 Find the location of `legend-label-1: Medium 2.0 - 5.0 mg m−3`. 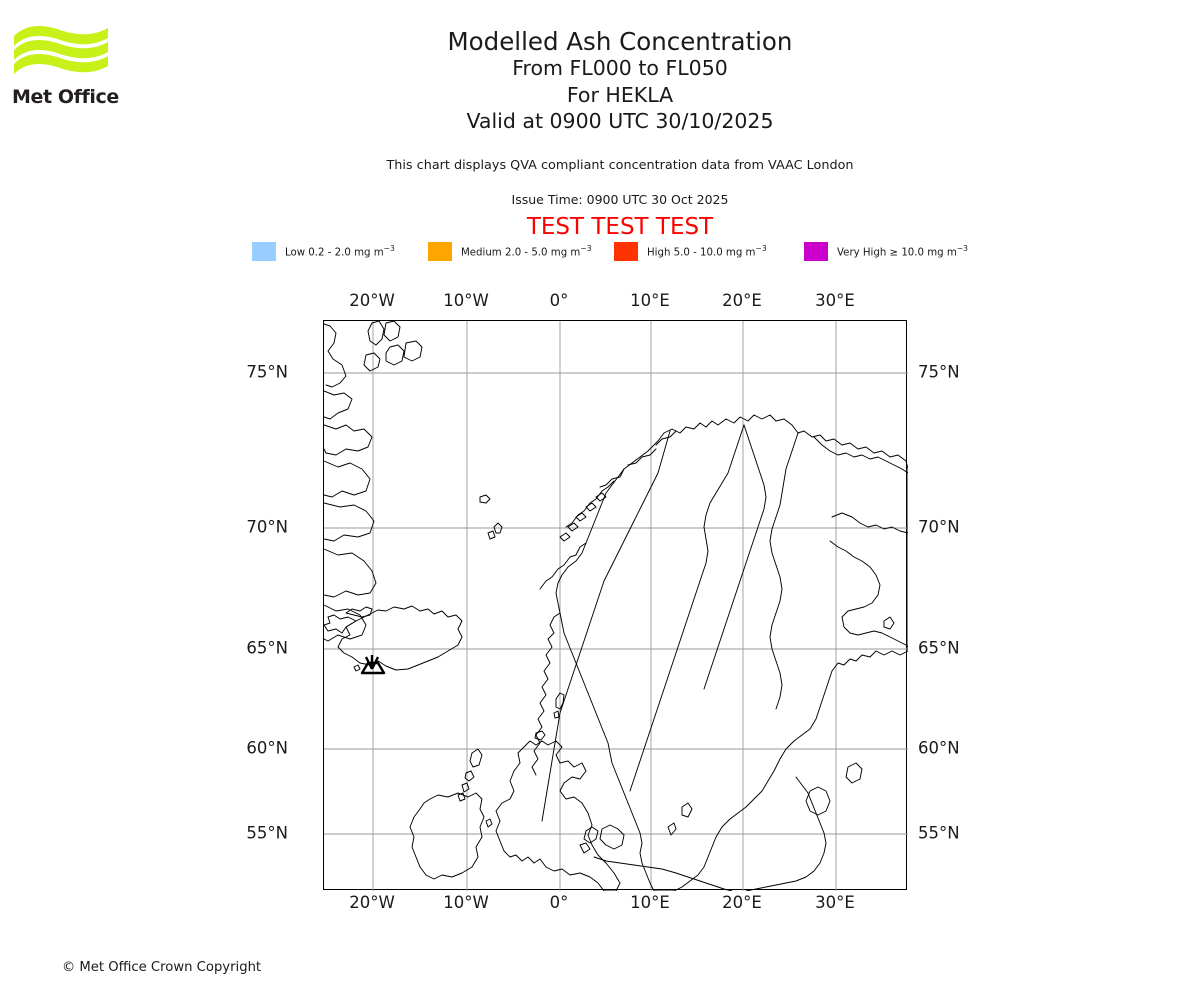

legend-label-1: Medium 2.0 - 5.0 mg m−3 is located at coordinates (526, 251).